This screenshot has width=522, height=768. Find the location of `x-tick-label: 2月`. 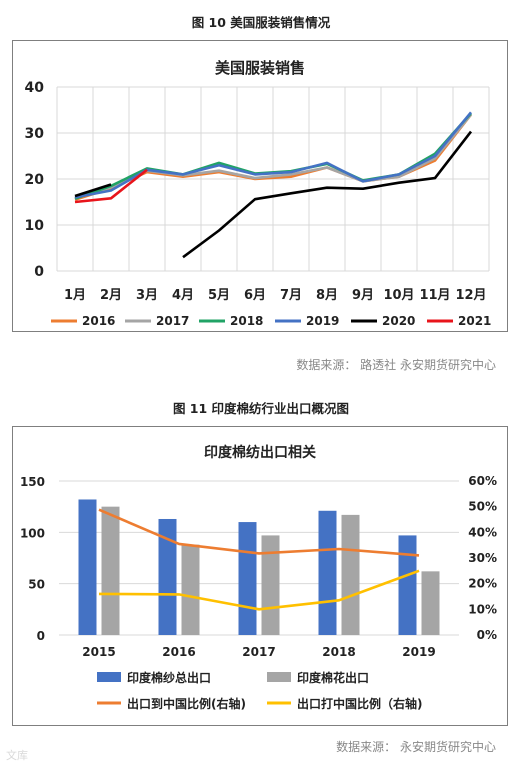

x-tick-label: 2月 is located at coordinates (111, 295).